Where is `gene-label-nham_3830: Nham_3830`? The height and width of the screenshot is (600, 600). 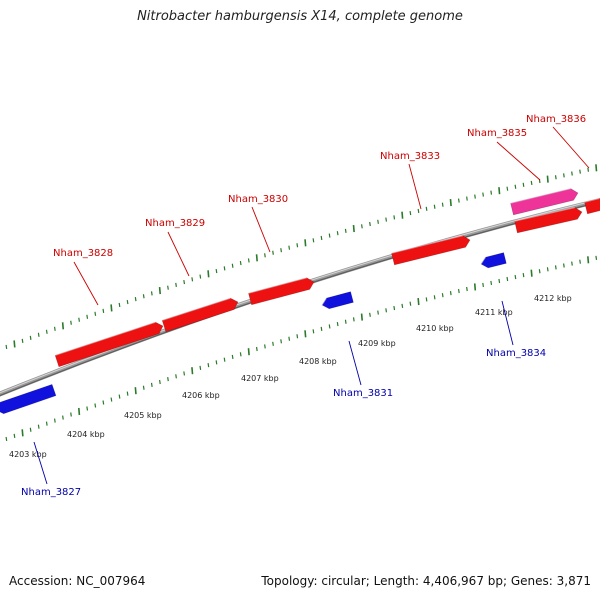 gene-label-nham_3830: Nham_3830 is located at coordinates (258, 199).